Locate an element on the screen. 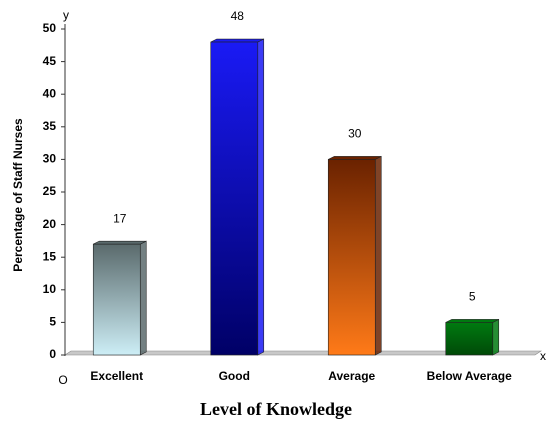 This screenshot has width=550, height=426. floor is located at coordinates (303, 353).